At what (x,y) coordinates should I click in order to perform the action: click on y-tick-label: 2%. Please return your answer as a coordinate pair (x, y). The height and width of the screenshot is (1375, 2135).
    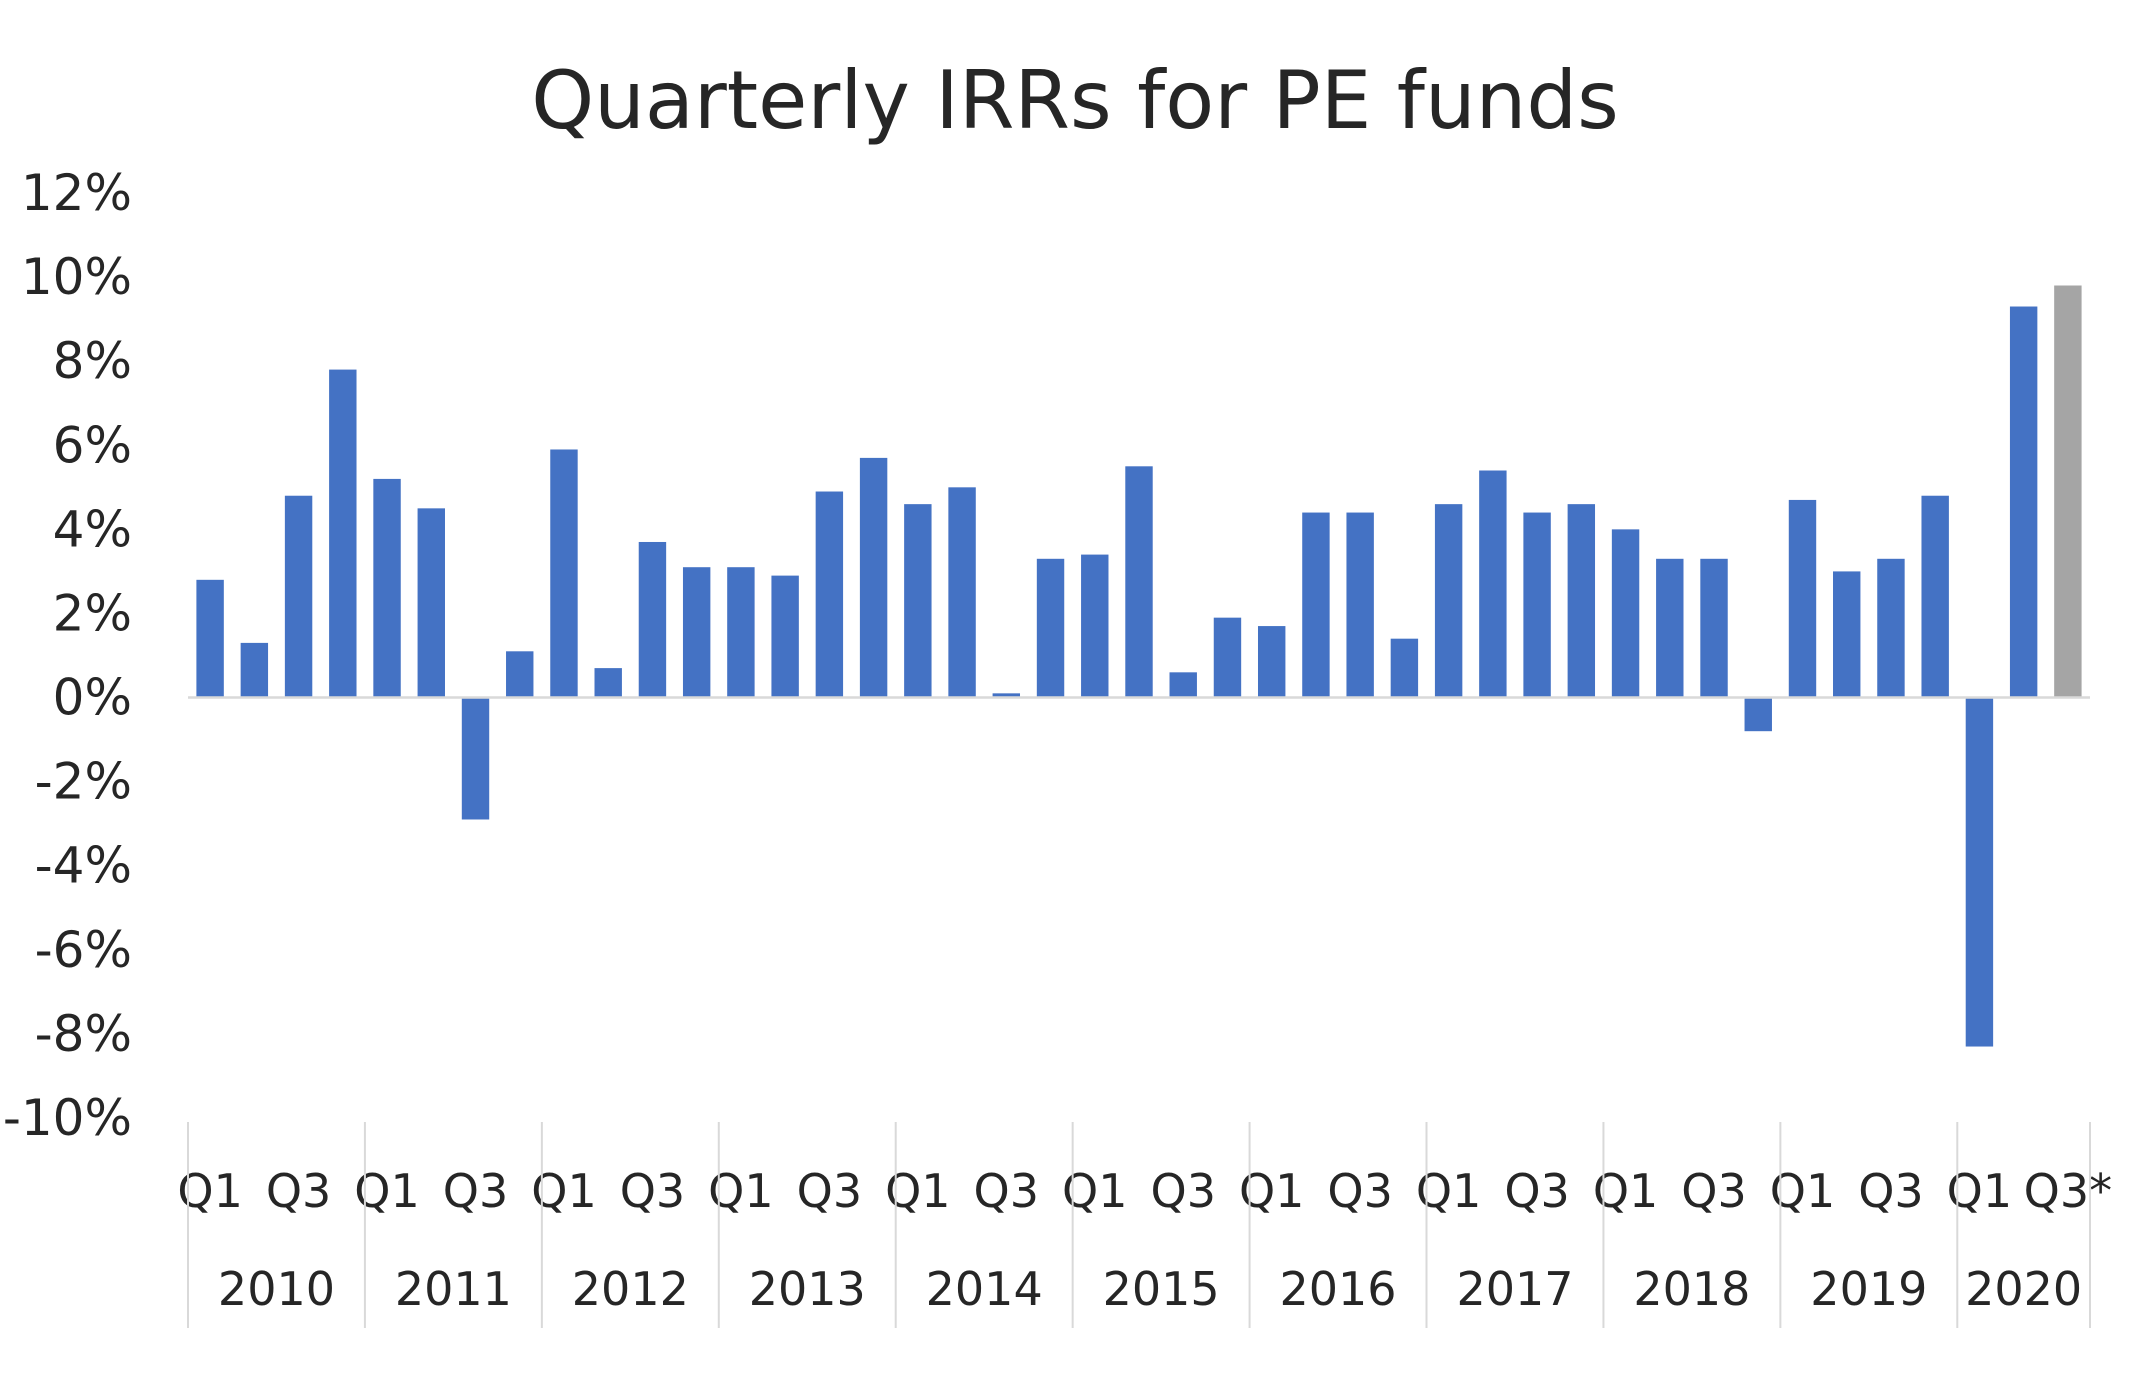
    Looking at the image, I should click on (92, 613).